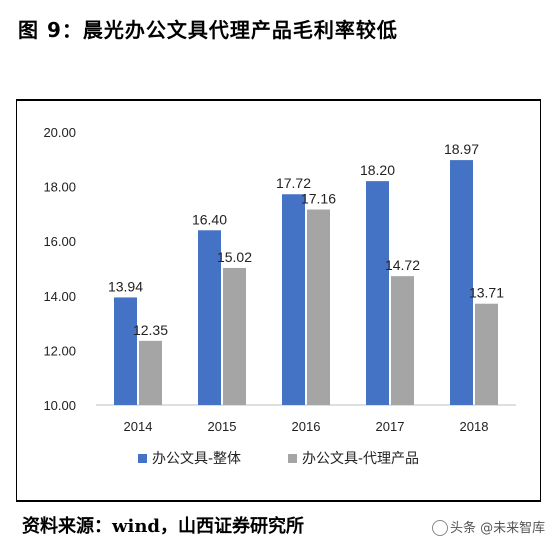 Image resolution: width=553 pixels, height=545 pixels. I want to click on frame-right, so click(540, 300).